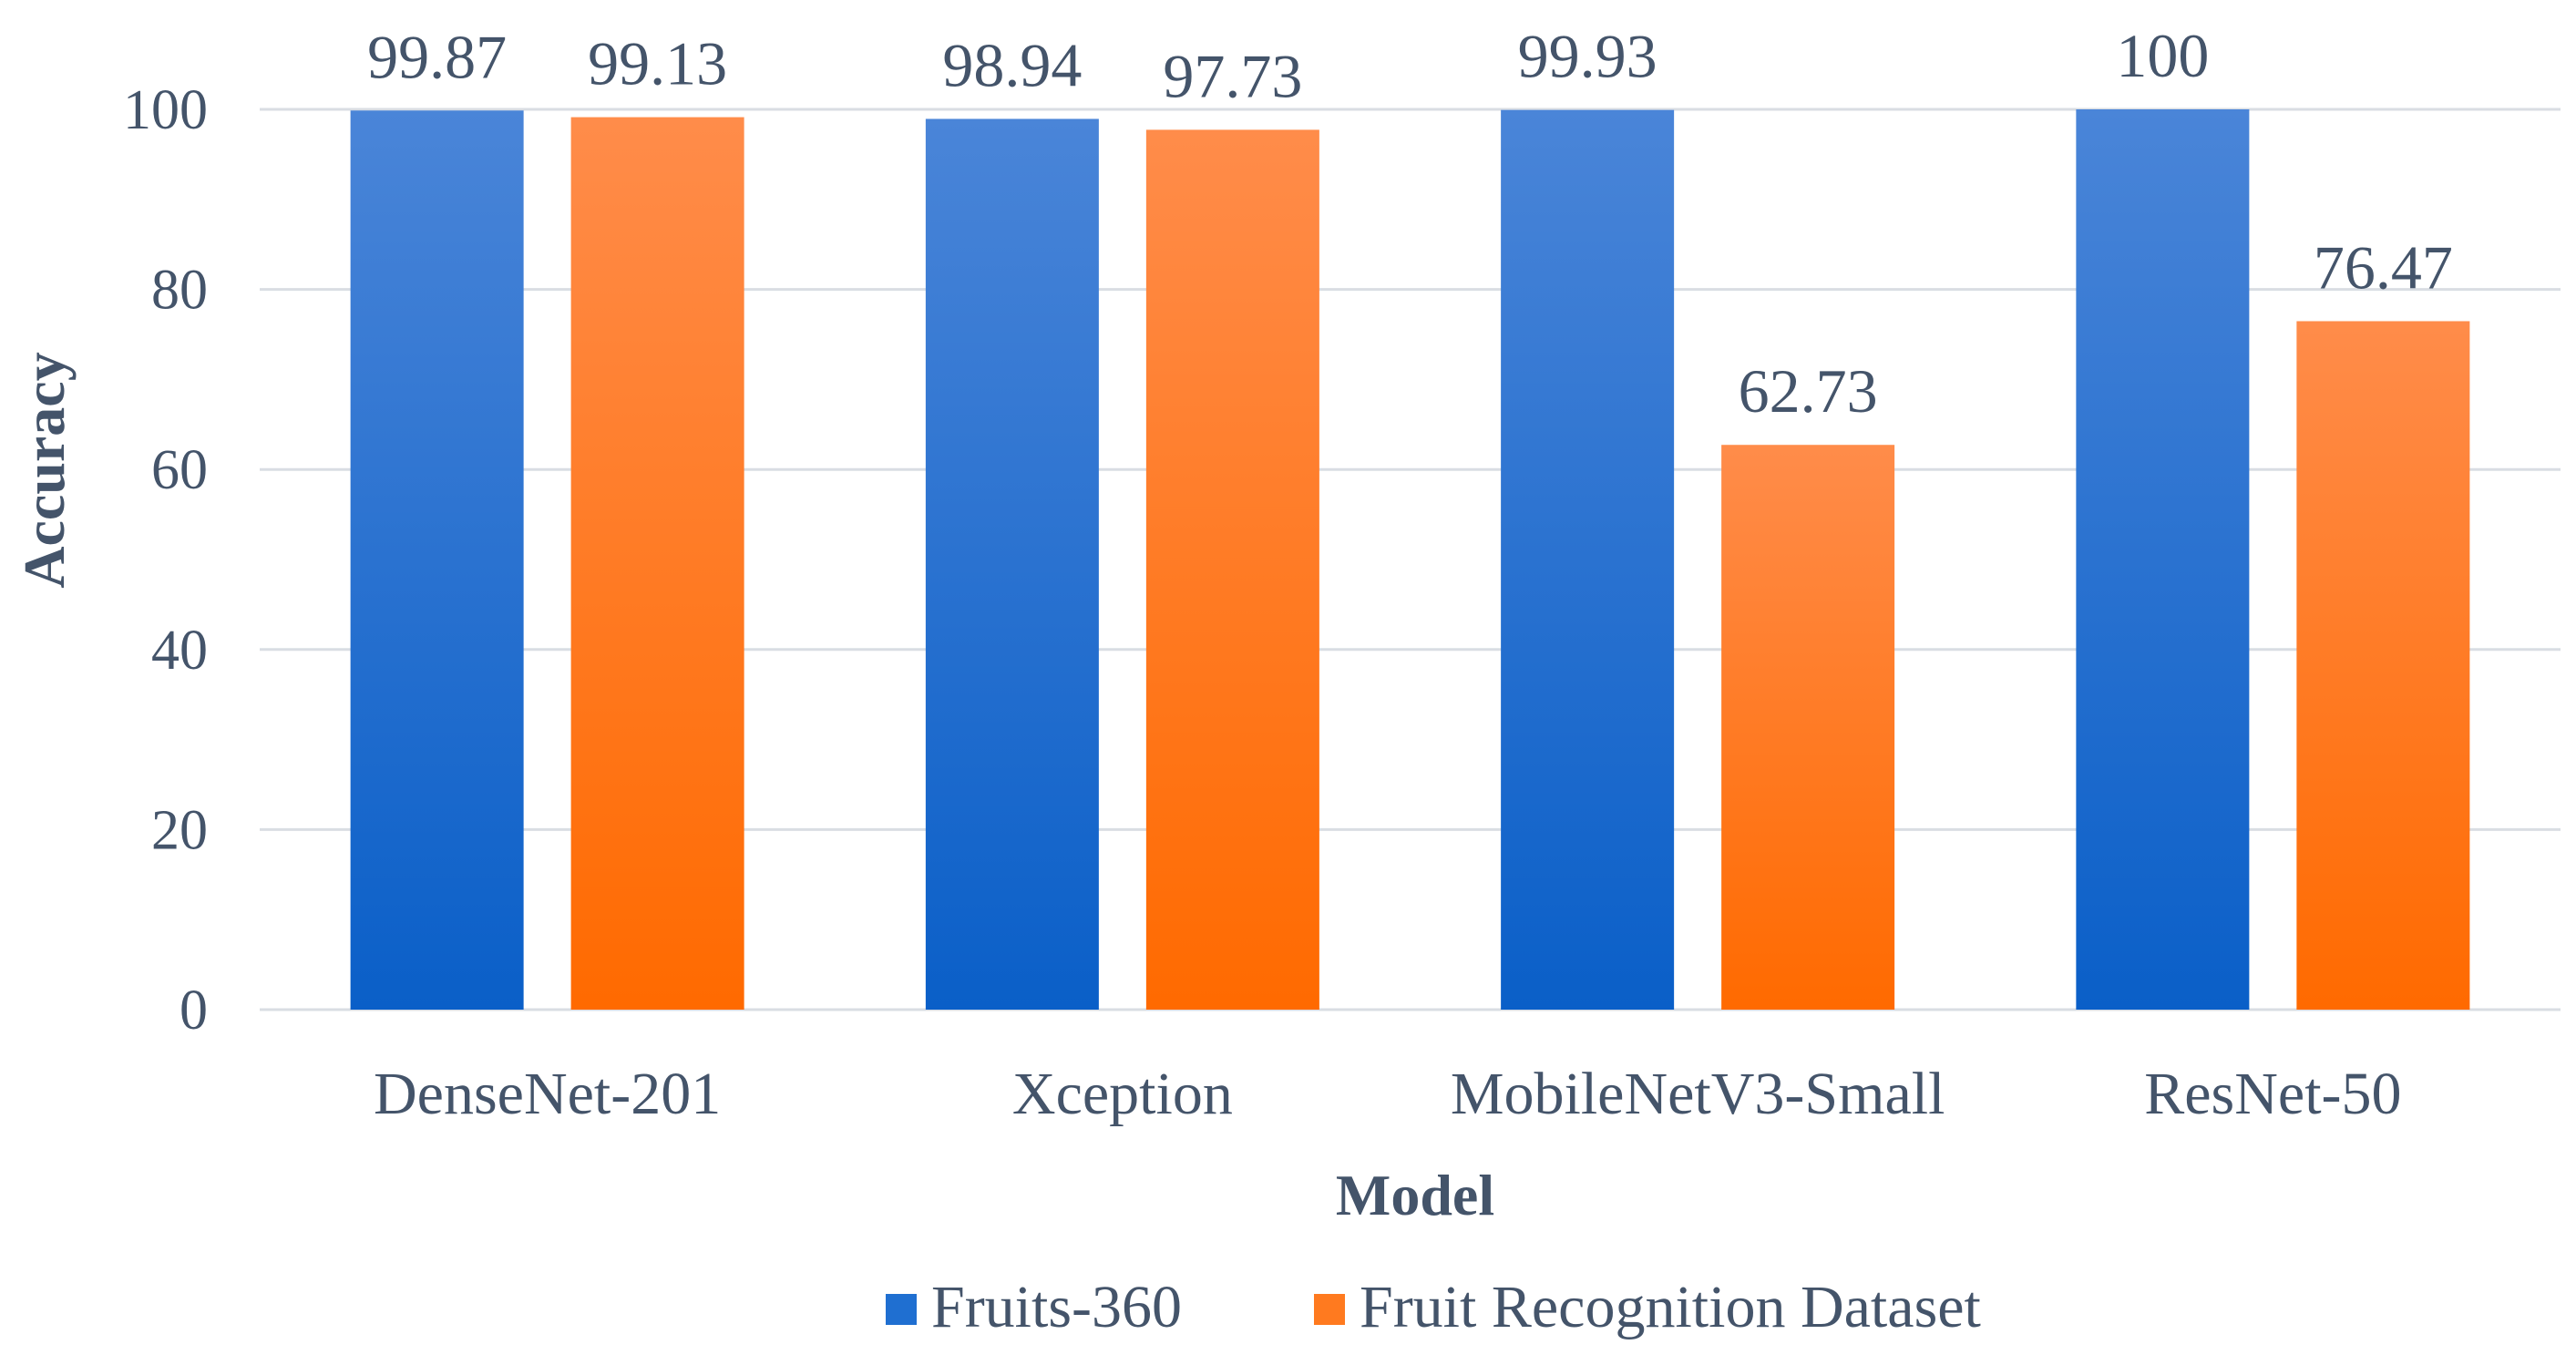  Describe the element at coordinates (1012, 65) in the screenshot. I see `data-label-fruits-360: 98.94` at that location.